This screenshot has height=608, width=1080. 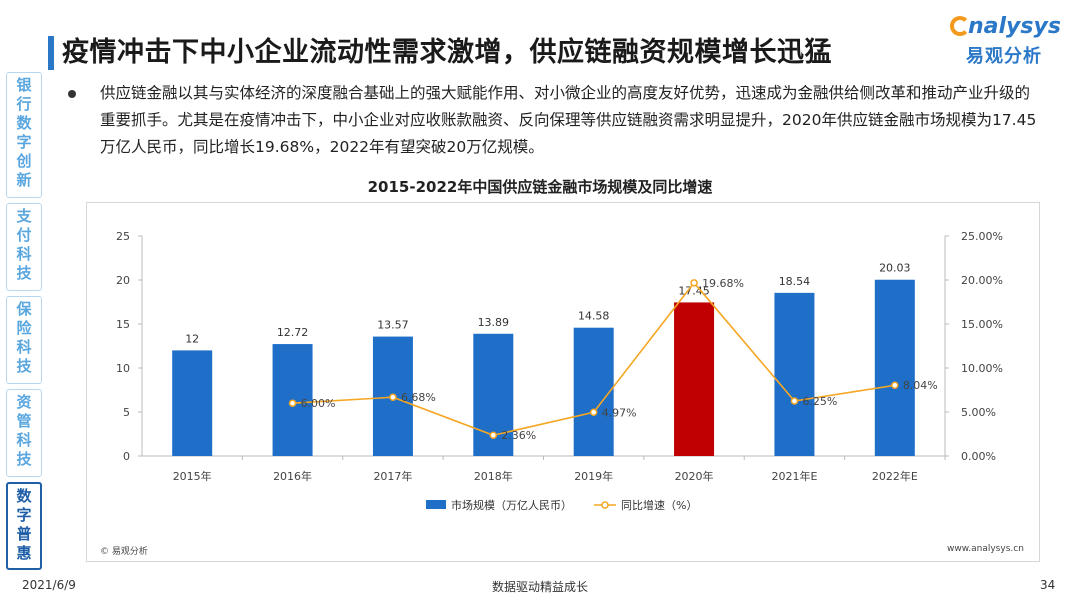 What do you see at coordinates (659, 505) in the screenshot?
I see `legend-line-label: 同比增速（%）` at bounding box center [659, 505].